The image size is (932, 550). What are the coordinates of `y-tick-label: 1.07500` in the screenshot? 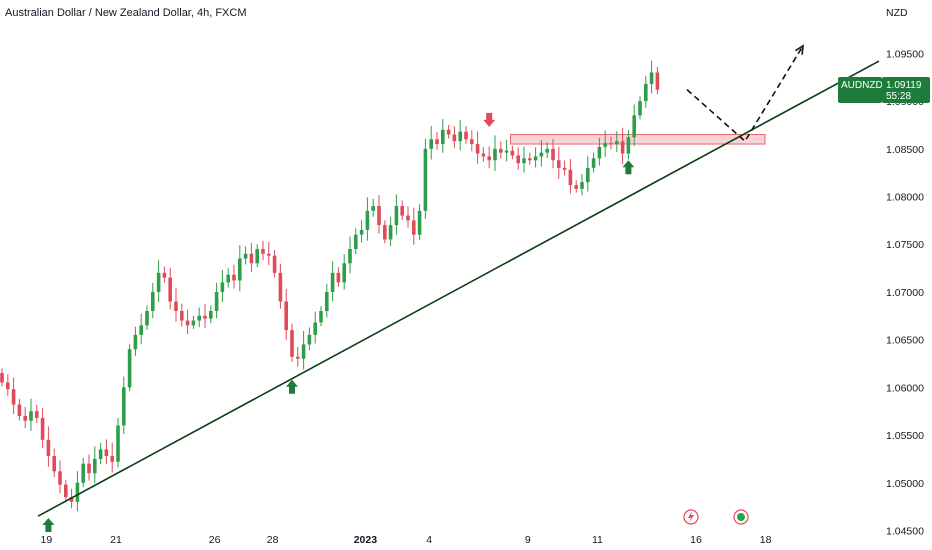 It's located at (905, 245).